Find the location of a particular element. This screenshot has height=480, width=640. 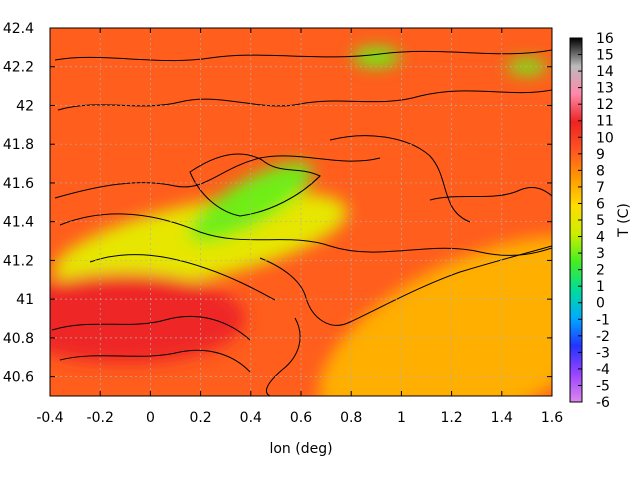

colorbar-tick-label: 8 is located at coordinates (600, 171).